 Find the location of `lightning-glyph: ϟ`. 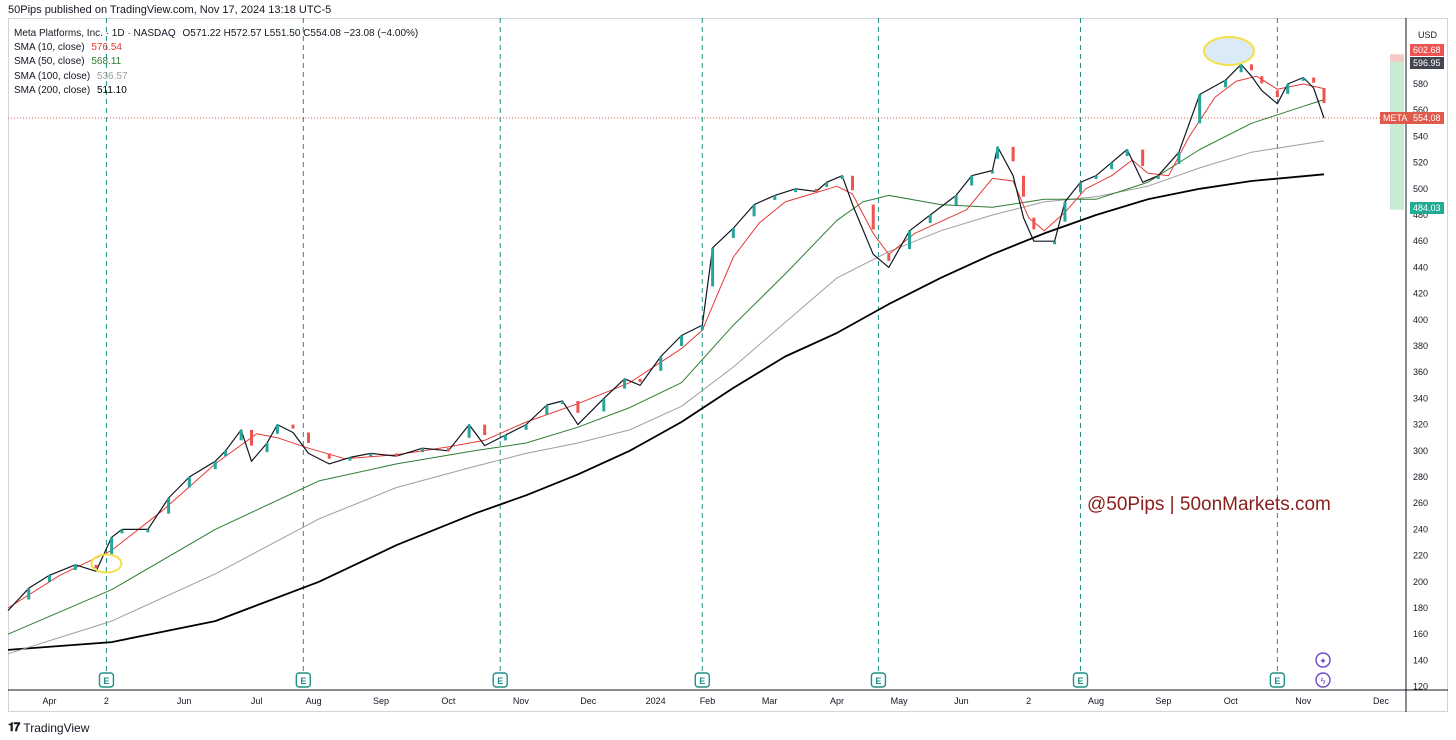

lightning-glyph: ϟ is located at coordinates (1323, 681).